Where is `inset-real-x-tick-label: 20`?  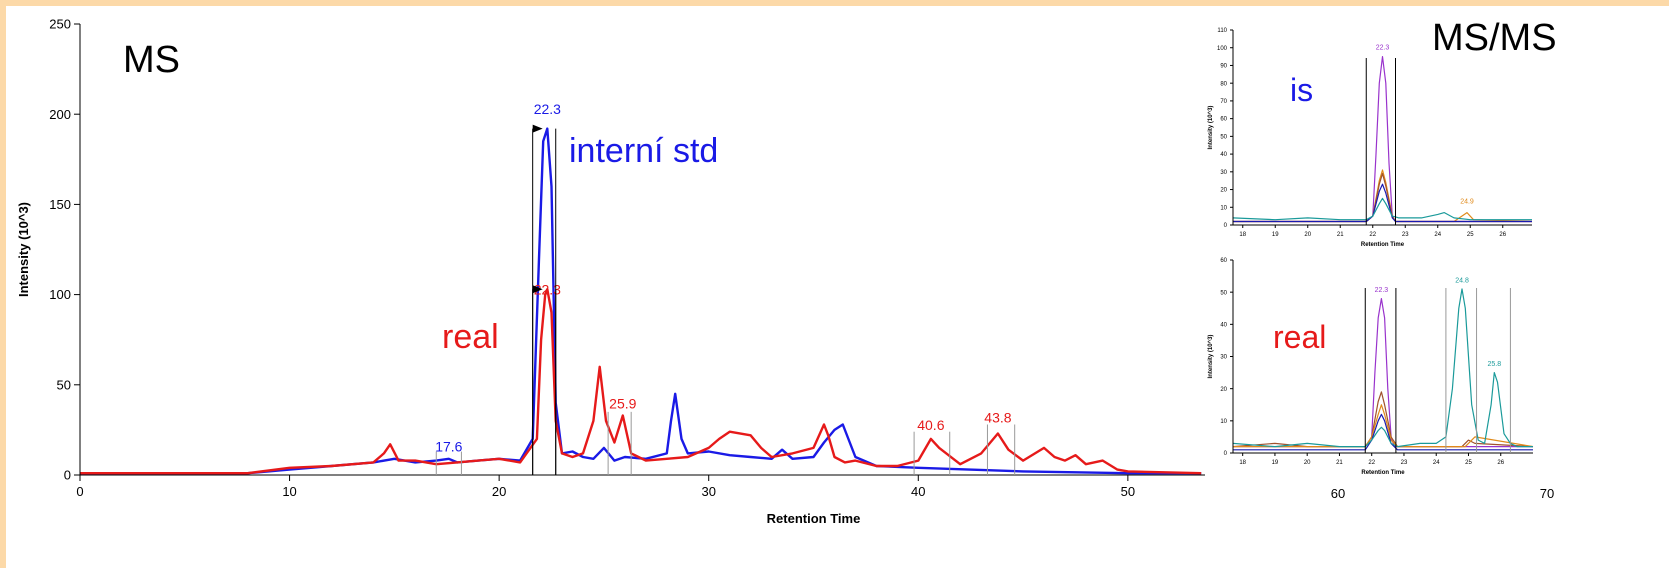
inset-real-x-tick-label: 20 is located at coordinates (1307, 463).